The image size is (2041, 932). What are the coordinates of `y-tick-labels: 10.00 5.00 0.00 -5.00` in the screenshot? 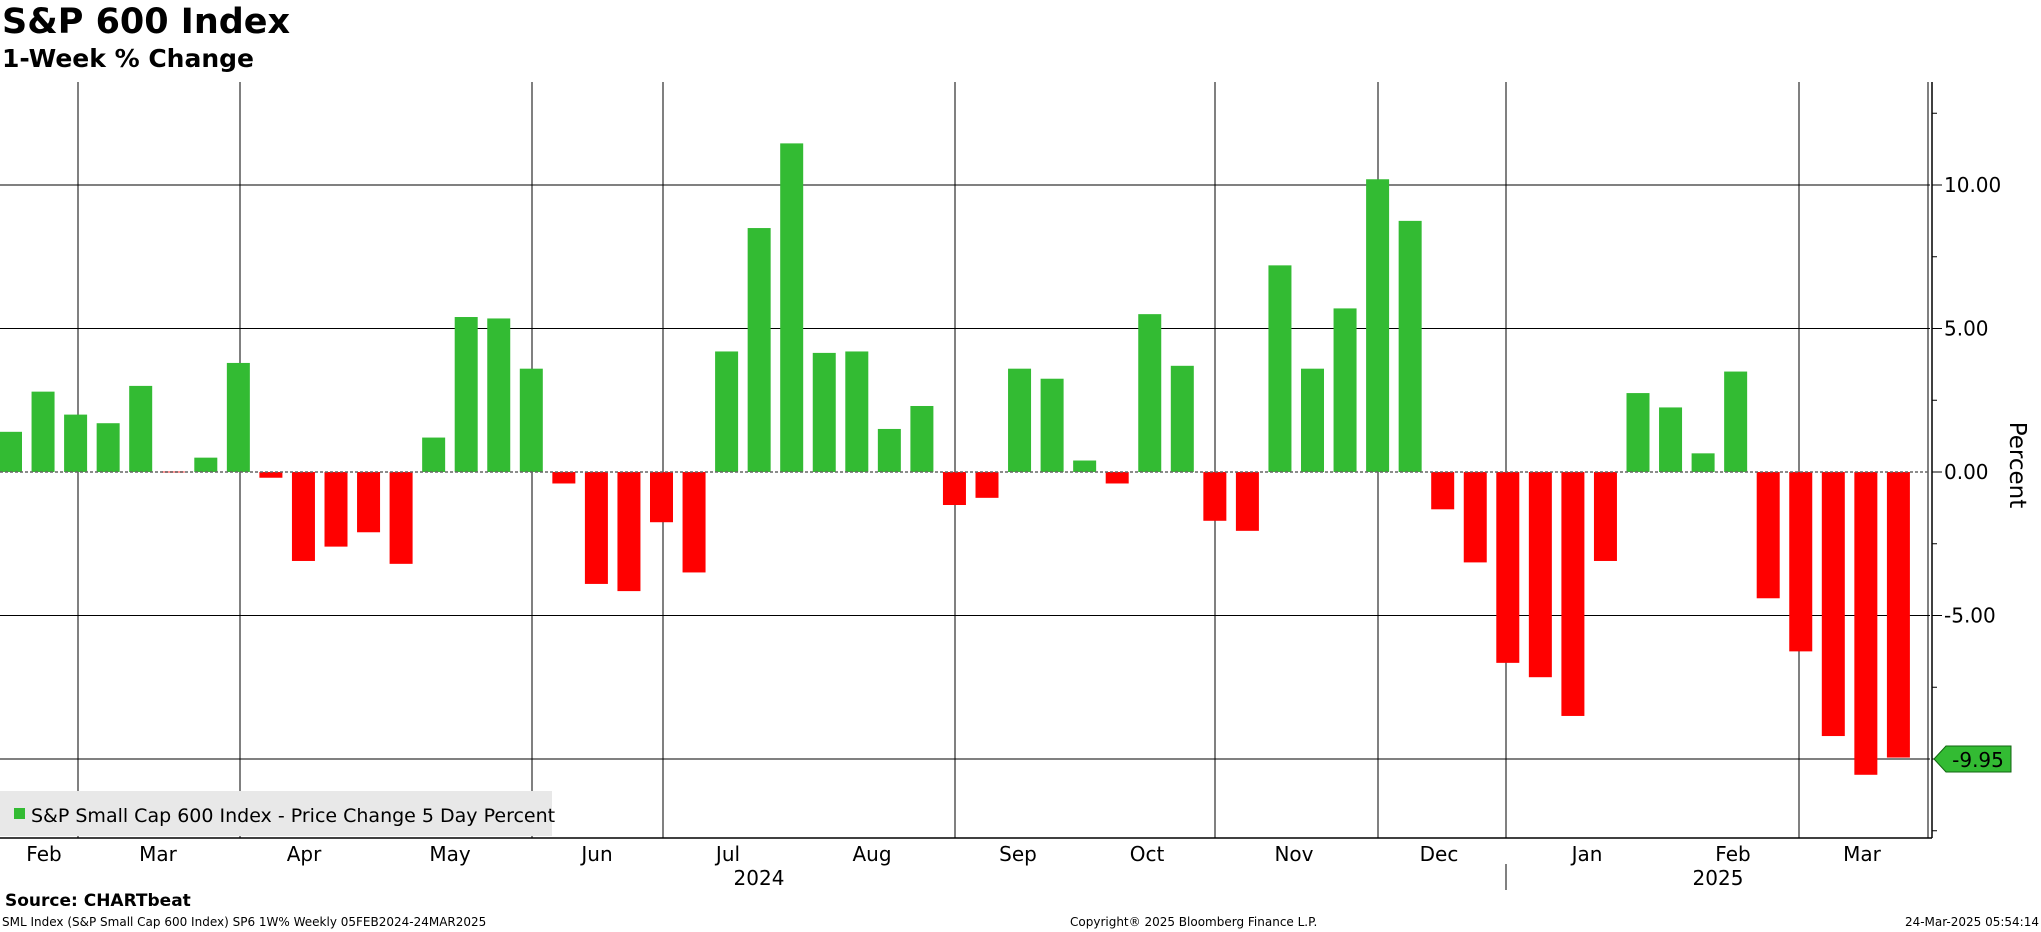 It's located at (1972, 400).